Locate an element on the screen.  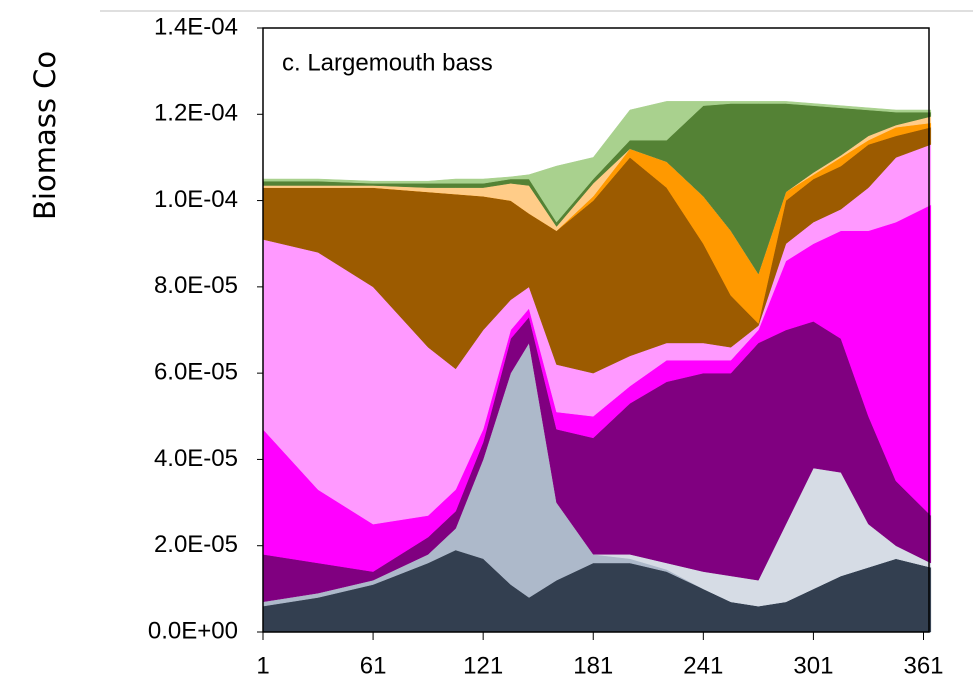
y-axis-label: Biomass Co is located at coordinates (45, 135).